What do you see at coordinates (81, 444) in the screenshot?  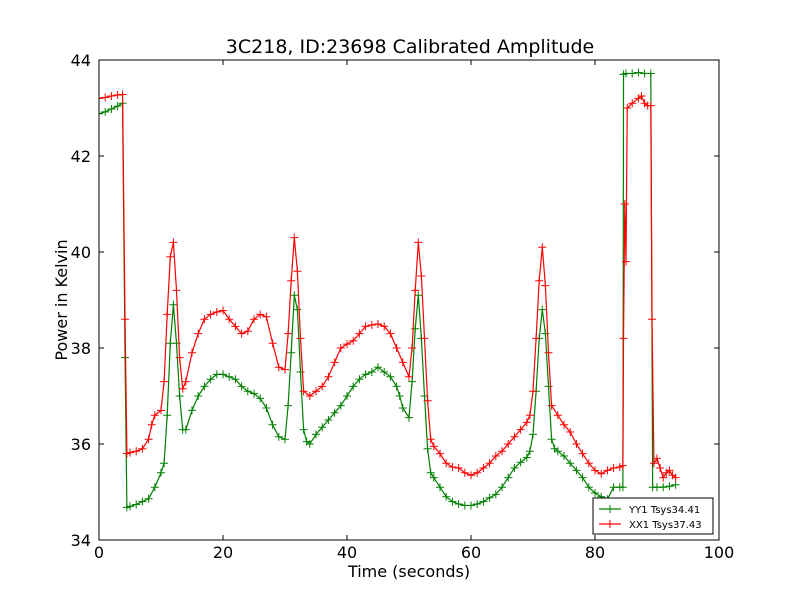 I see `y-tick-label: 36` at bounding box center [81, 444].